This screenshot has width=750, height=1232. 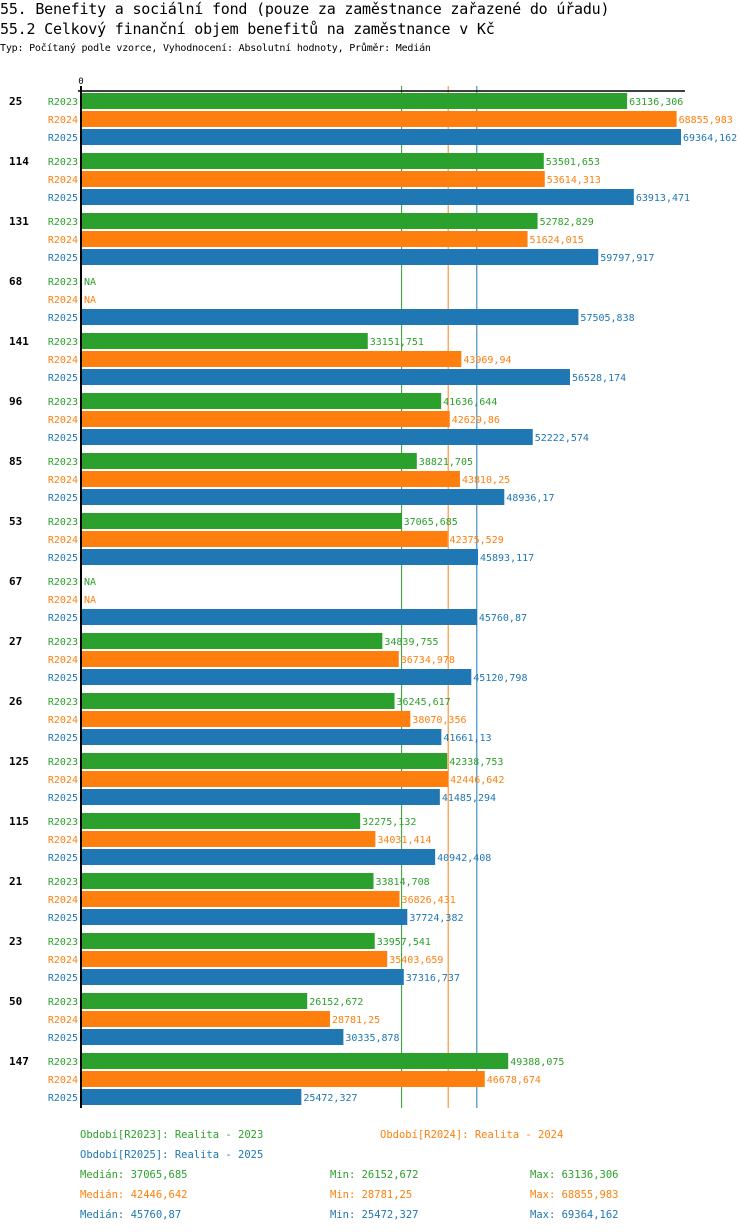 I want to click on data-label: 41636,644, so click(x=470, y=402).